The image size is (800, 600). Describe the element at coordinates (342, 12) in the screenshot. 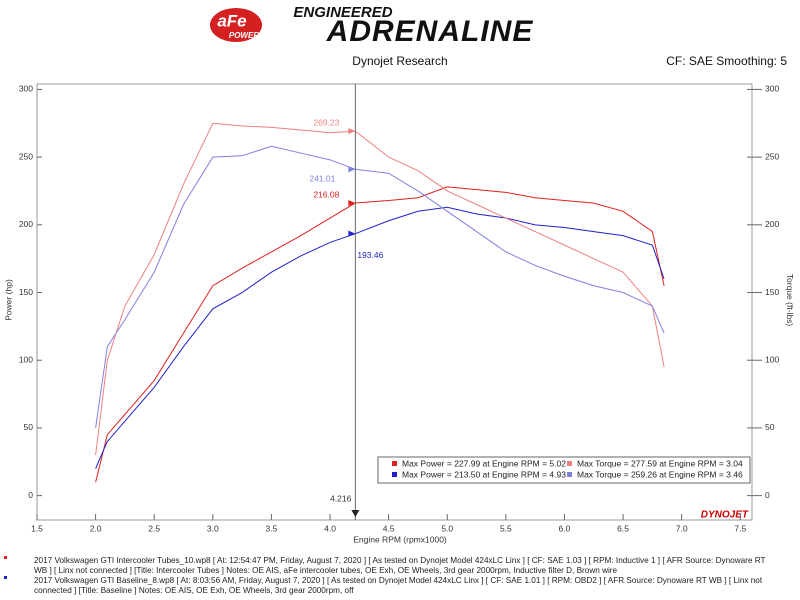

I see `brand-top: ENGINEERED` at that location.